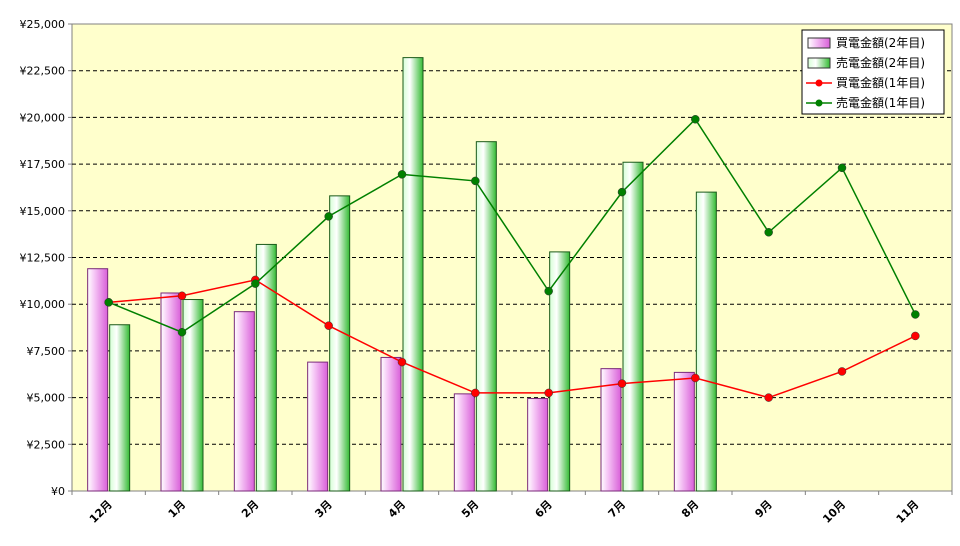  I want to click on y-tick-label: ¥15,000, so click(43, 211).